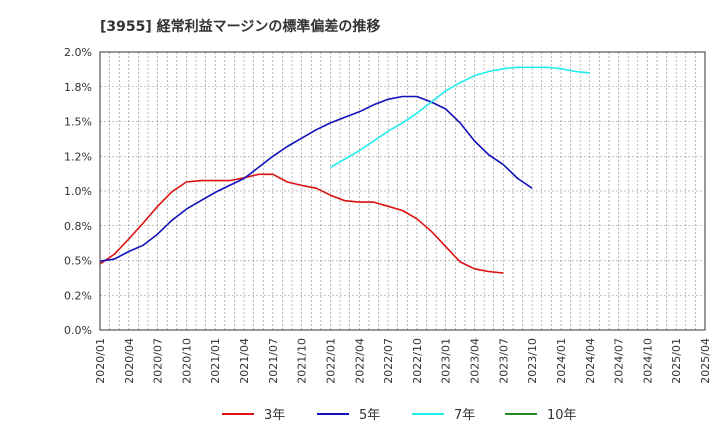 The image size is (720, 440). What do you see at coordinates (417, 361) in the screenshot?
I see `x-tick-label: 2022/10` at bounding box center [417, 361].